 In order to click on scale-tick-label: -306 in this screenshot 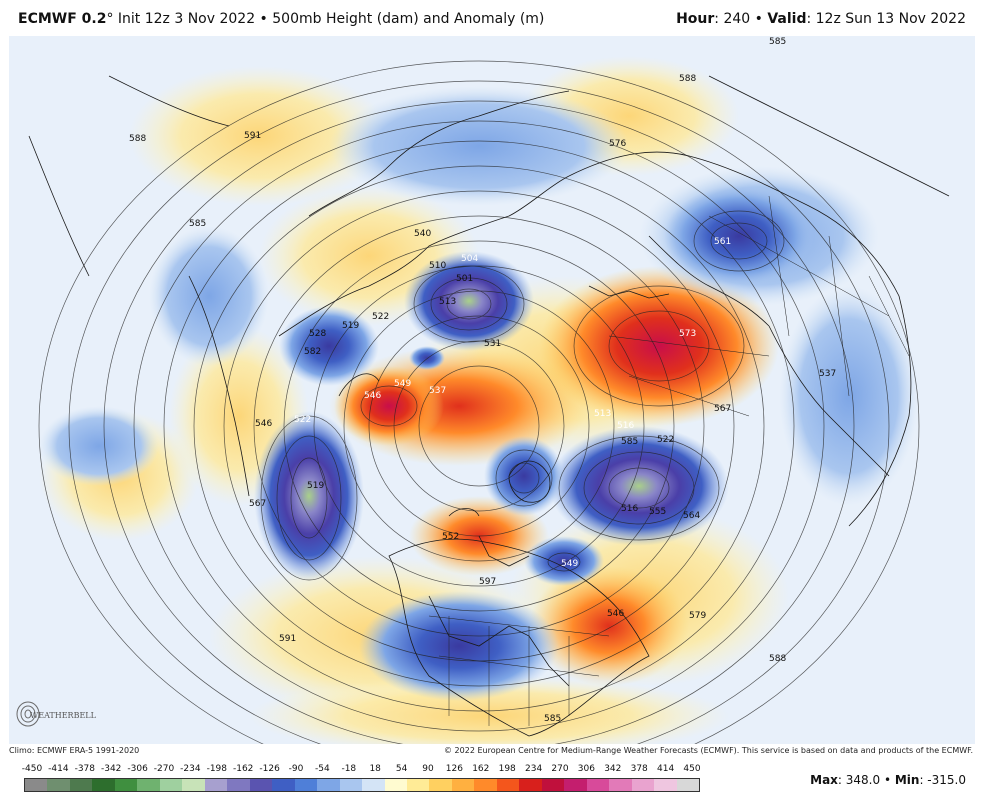, I will do `click(137, 769)`.